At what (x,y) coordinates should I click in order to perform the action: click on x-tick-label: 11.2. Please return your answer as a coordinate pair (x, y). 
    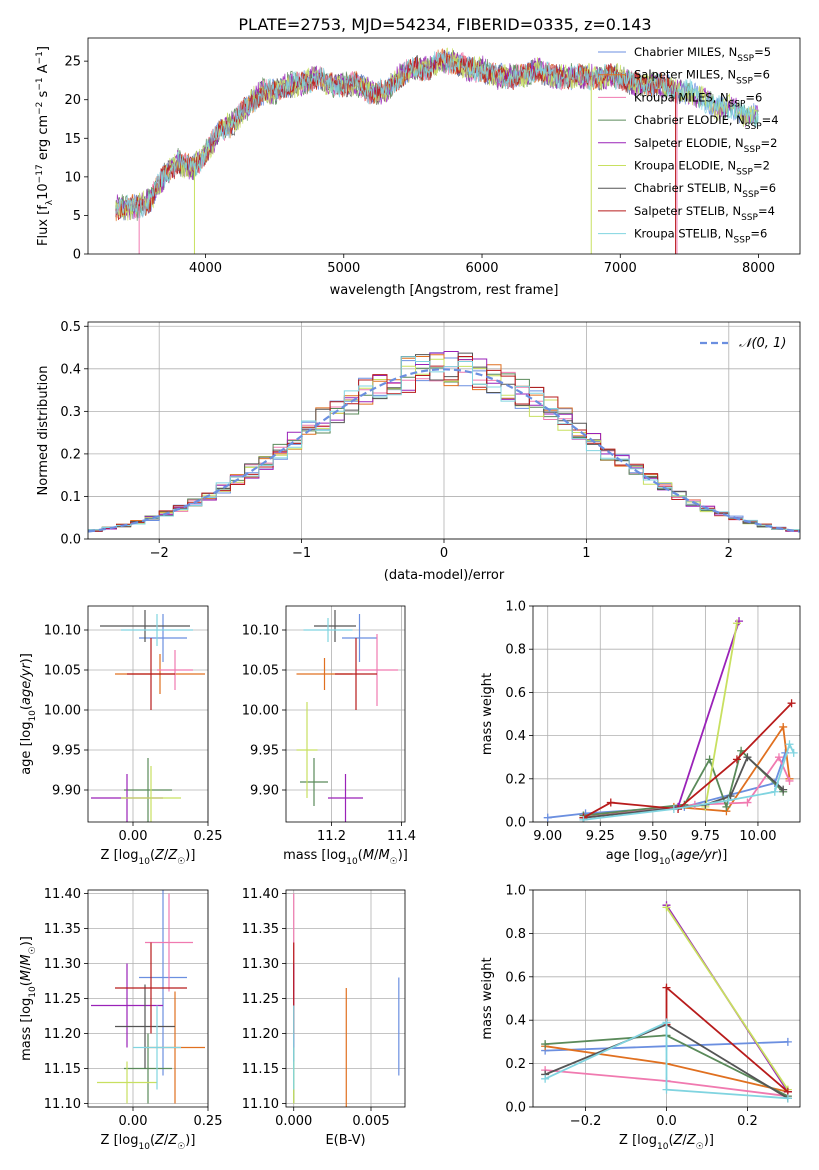
    Looking at the image, I should click on (331, 836).